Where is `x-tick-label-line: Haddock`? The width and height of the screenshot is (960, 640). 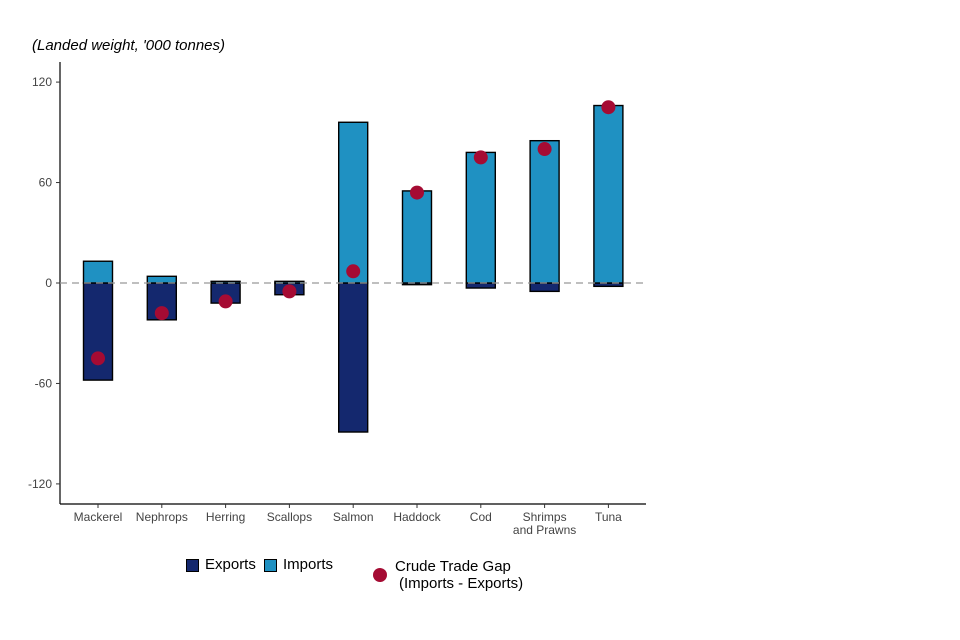 x-tick-label-line: Haddock is located at coordinates (417, 517).